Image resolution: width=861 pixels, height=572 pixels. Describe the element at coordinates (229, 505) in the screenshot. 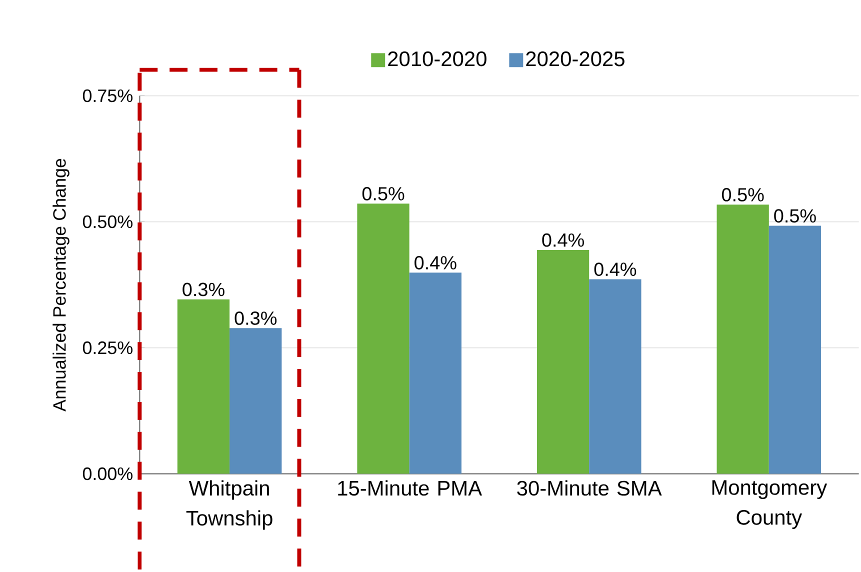

I see `x-tick-label: Whitpain Township` at that location.